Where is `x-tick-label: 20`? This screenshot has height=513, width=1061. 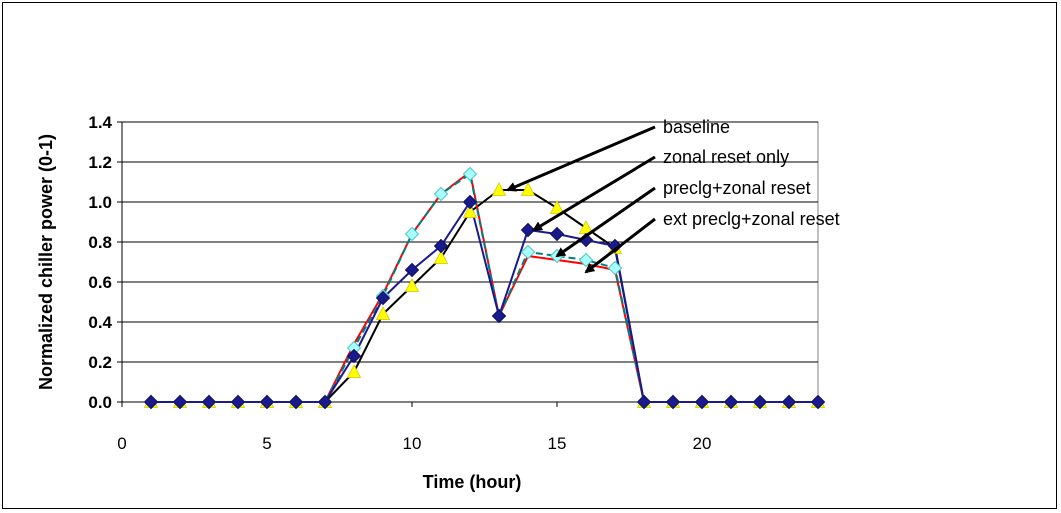 x-tick-label: 20 is located at coordinates (702, 443).